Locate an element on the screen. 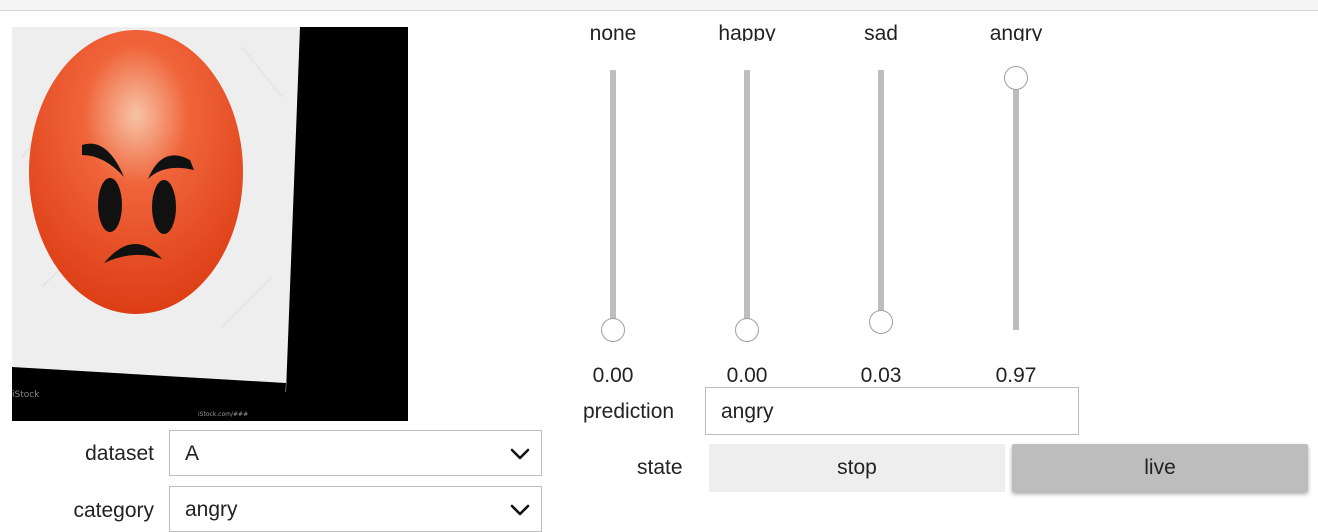  slider-label: sad is located at coordinates (881, 31).